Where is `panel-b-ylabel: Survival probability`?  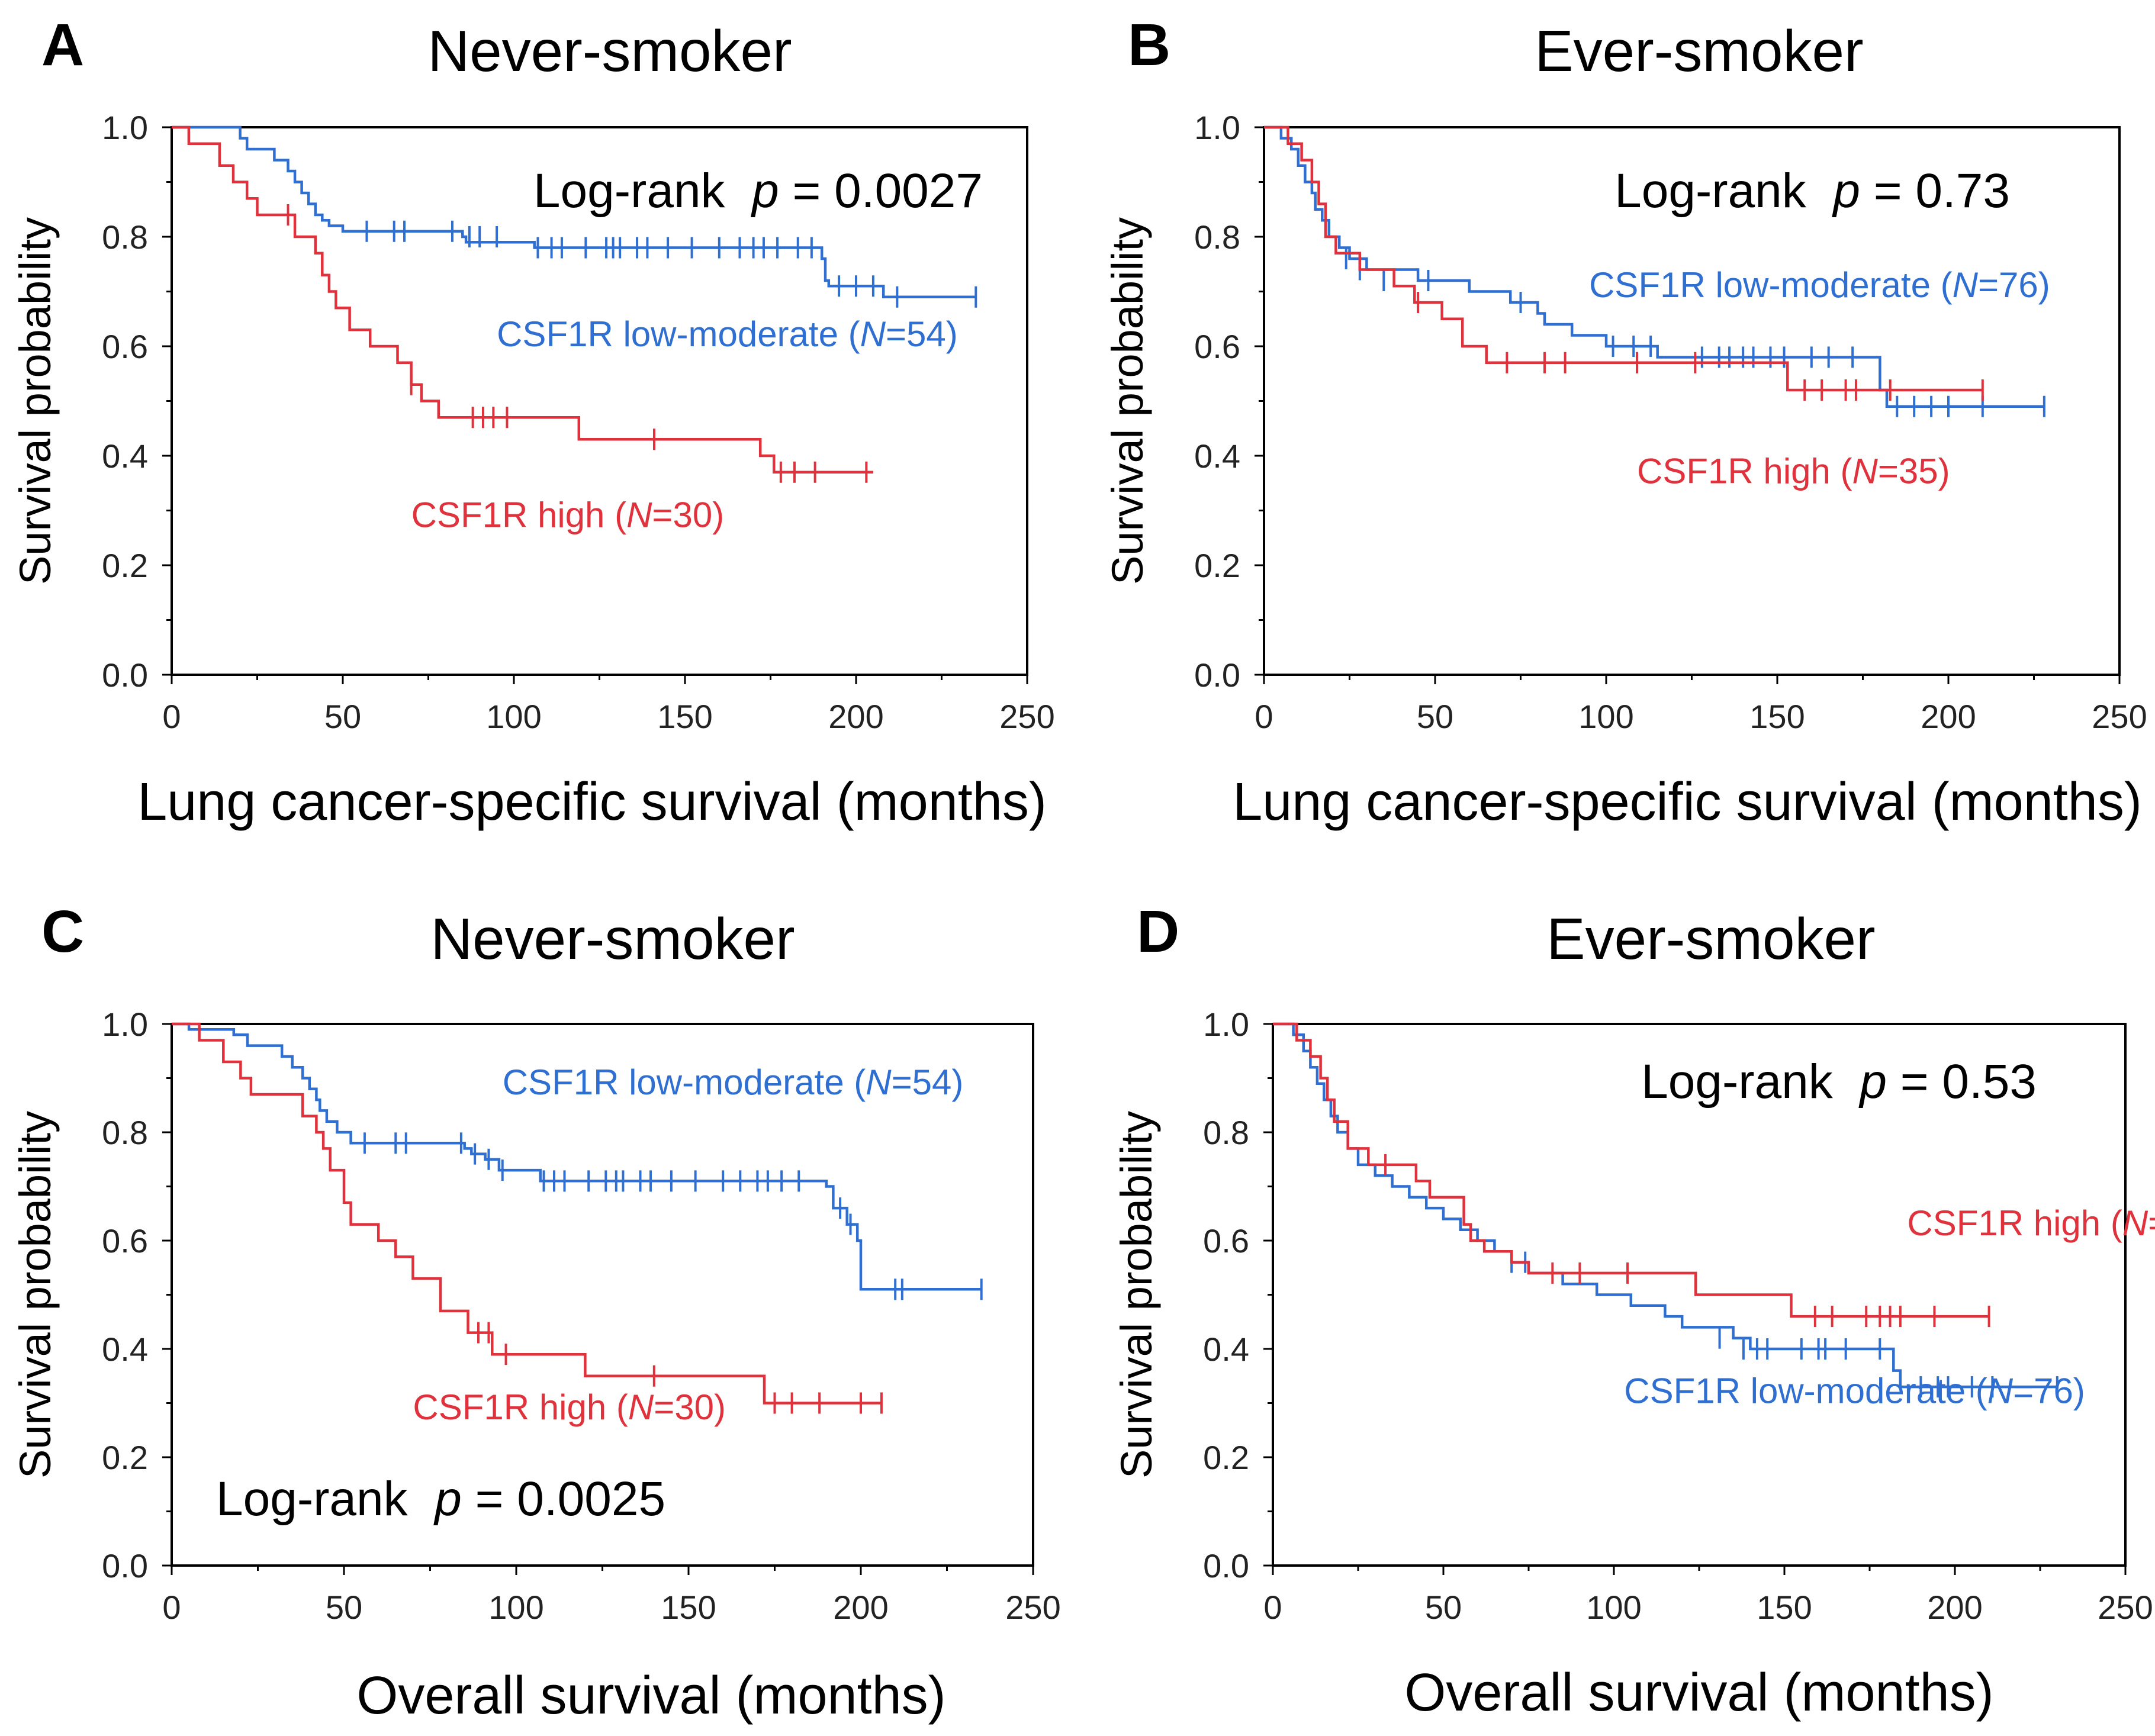 panel-b-ylabel: Survival probability is located at coordinates (1127, 401).